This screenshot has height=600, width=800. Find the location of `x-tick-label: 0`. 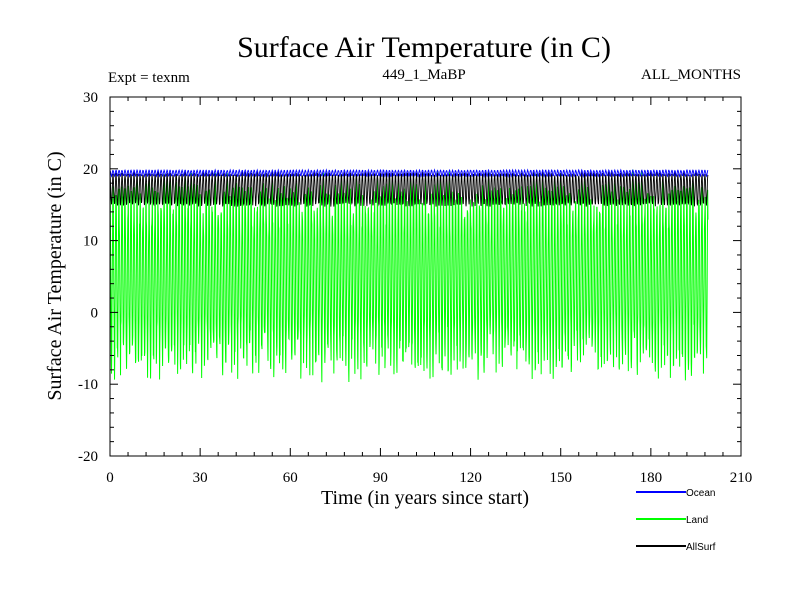

x-tick-label: 0 is located at coordinates (110, 478).